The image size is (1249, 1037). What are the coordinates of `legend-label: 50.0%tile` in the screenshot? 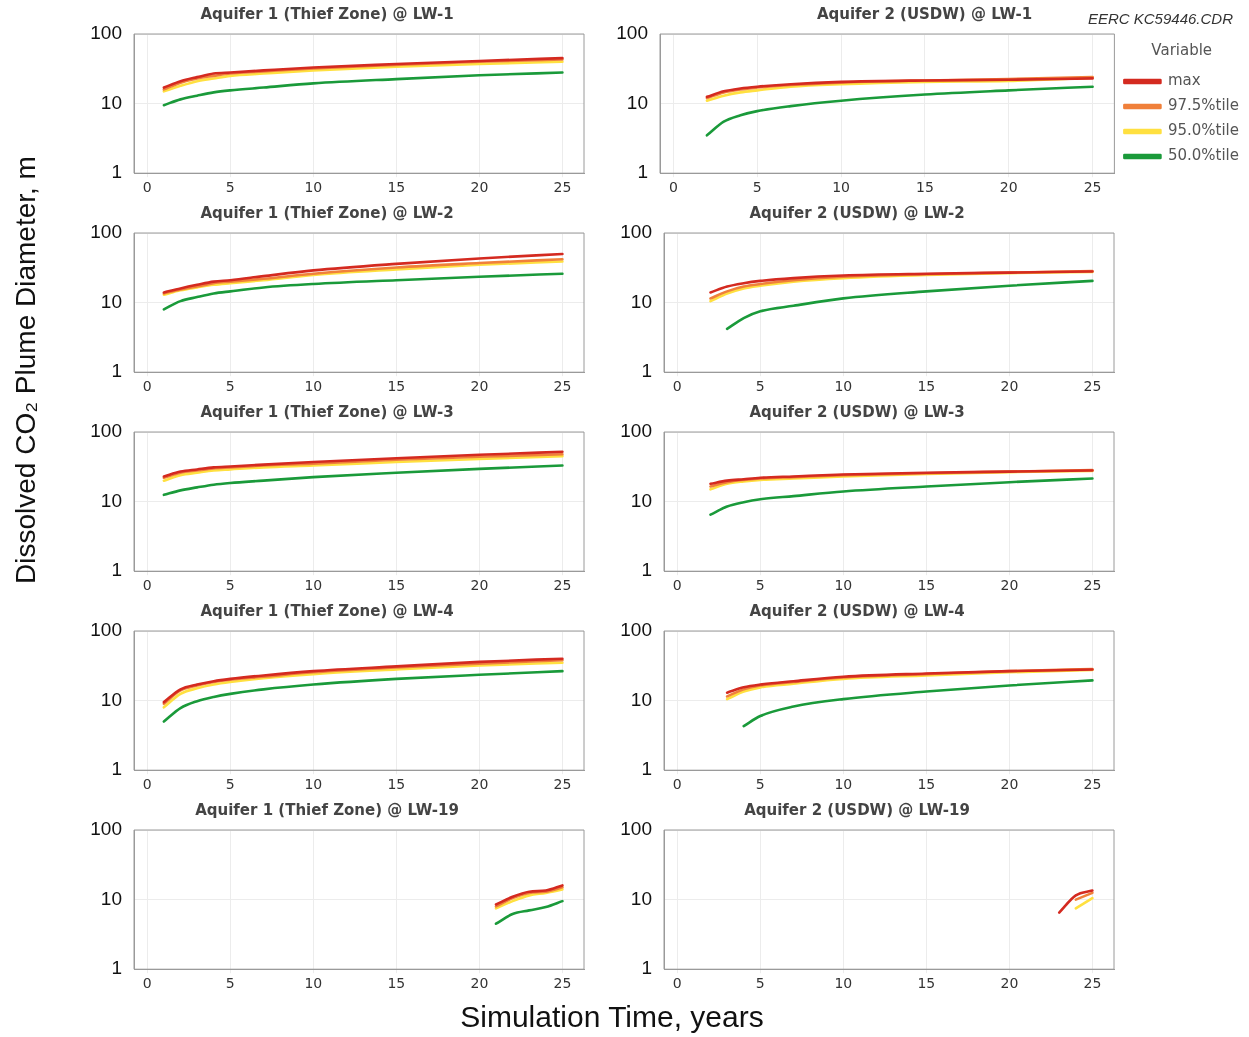 It's located at (1203, 155).